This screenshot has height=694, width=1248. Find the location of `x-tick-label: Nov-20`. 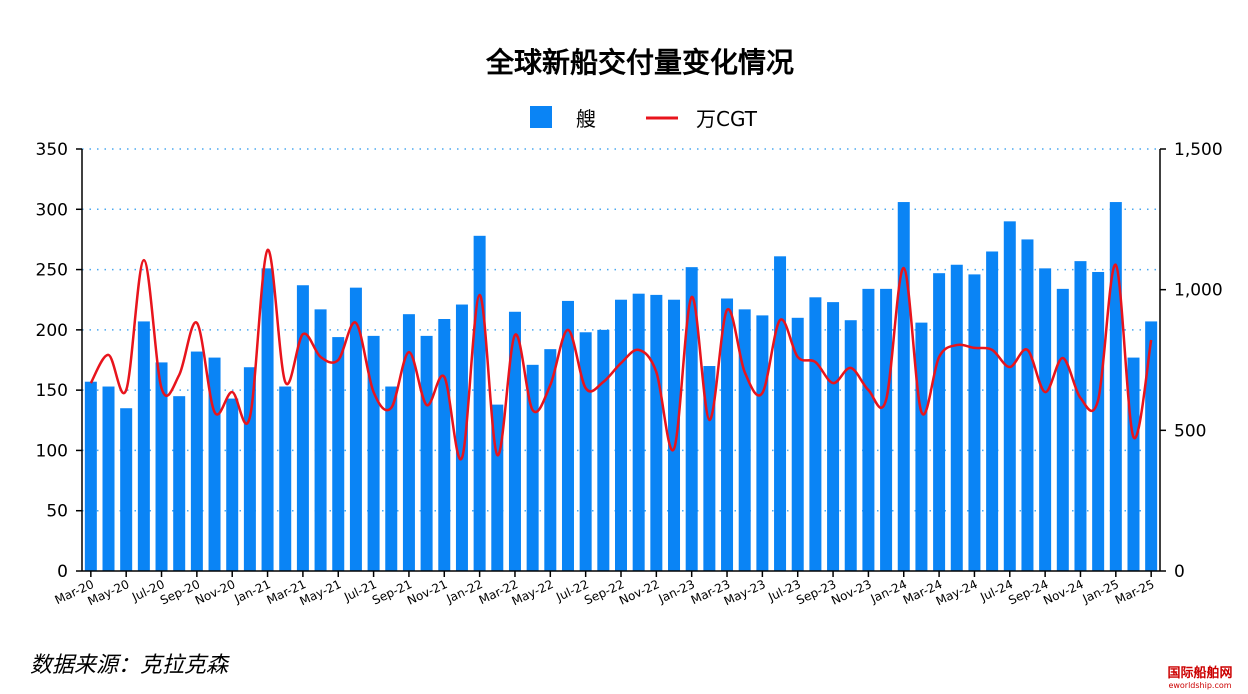

x-tick-label: Nov-20 is located at coordinates (215, 592).